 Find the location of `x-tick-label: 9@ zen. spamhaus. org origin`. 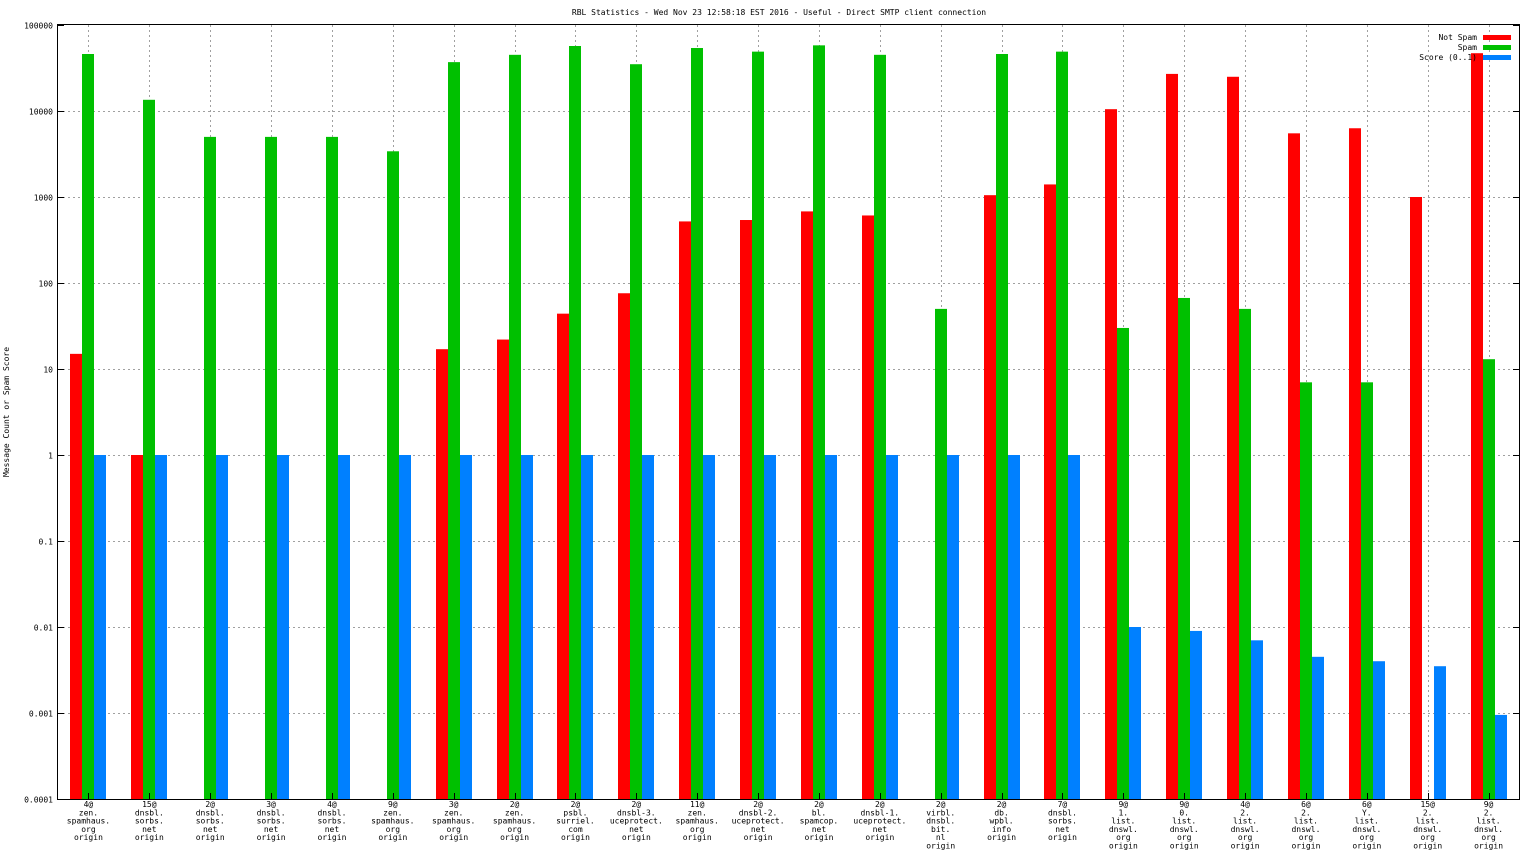

x-tick-label: 9@ zen. spamhaus. org origin is located at coordinates (392, 821).